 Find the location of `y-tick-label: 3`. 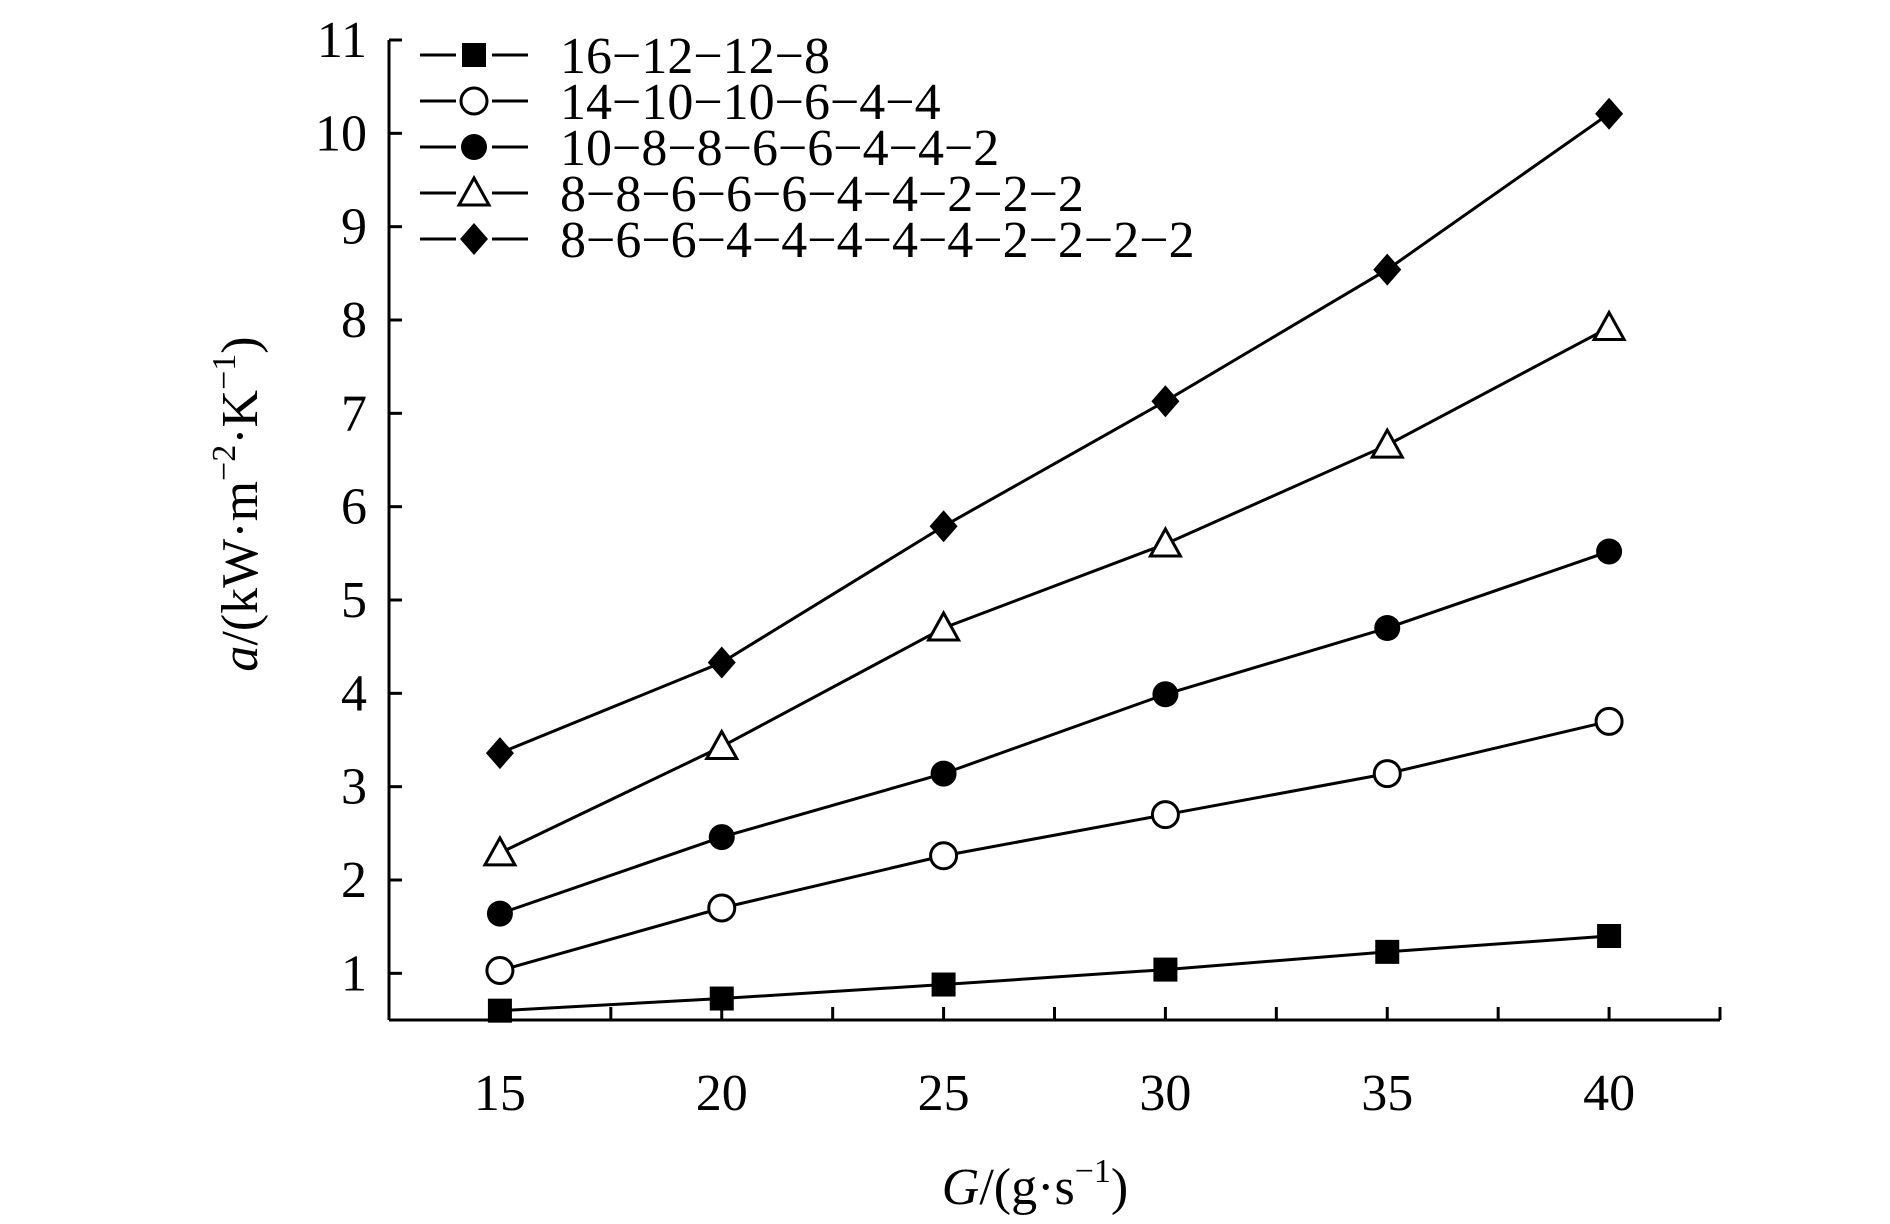

y-tick-label: 3 is located at coordinates (354, 787).